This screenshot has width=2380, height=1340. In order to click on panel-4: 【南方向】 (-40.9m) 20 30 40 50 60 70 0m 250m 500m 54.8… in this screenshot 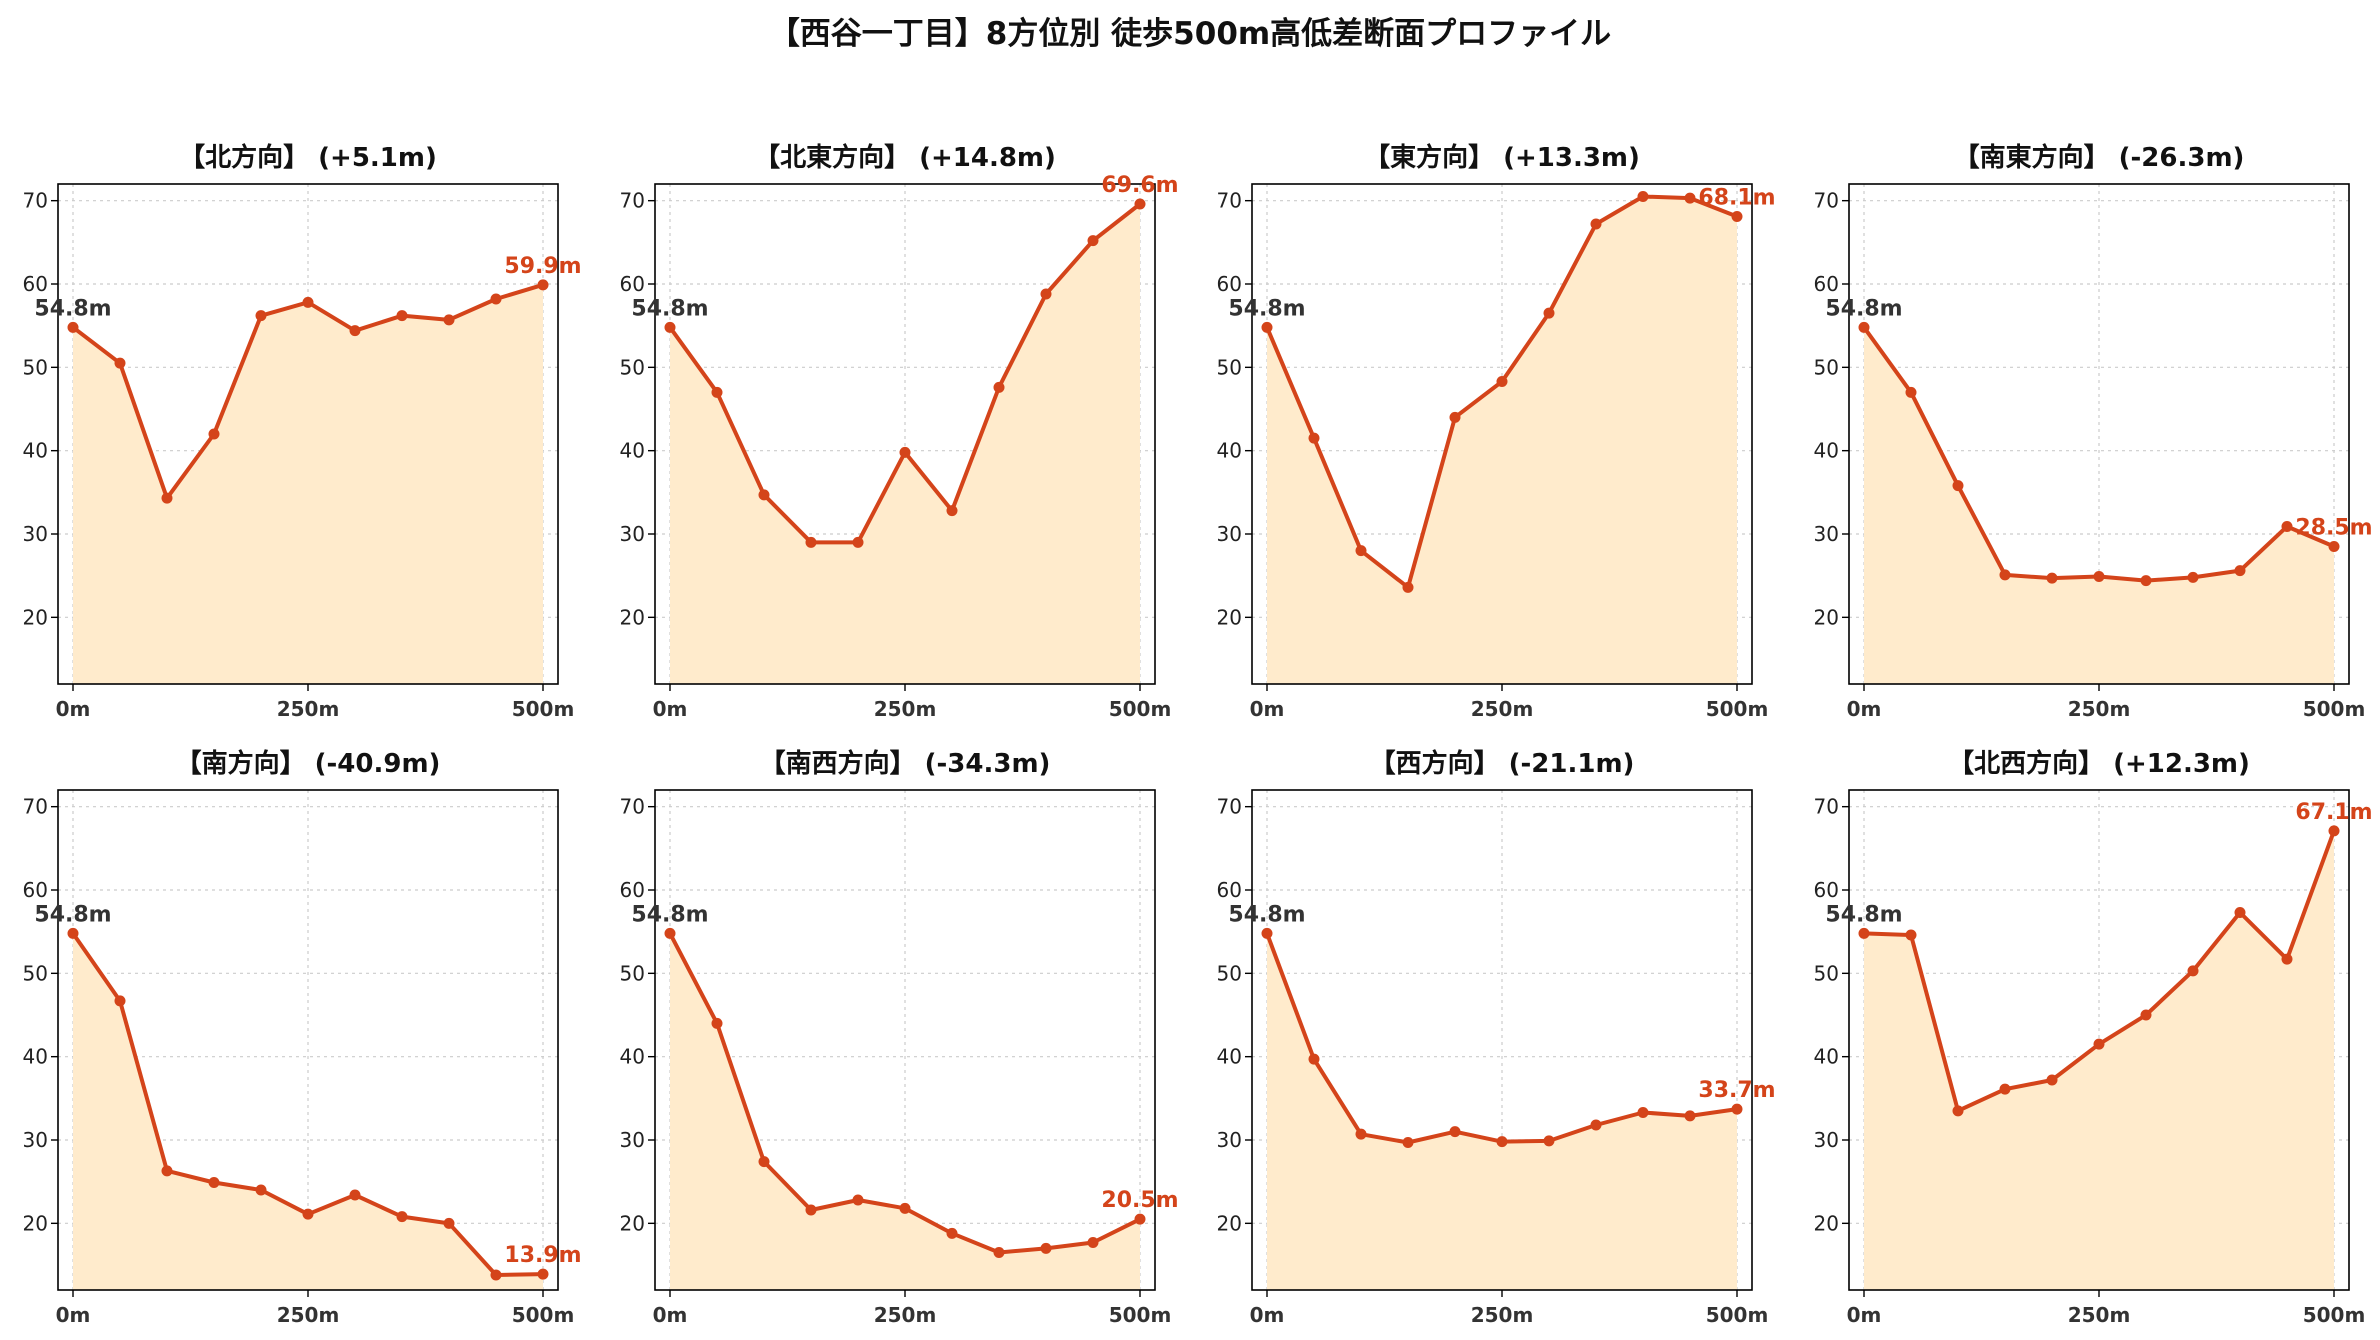, I will do `click(302, 1037)`.